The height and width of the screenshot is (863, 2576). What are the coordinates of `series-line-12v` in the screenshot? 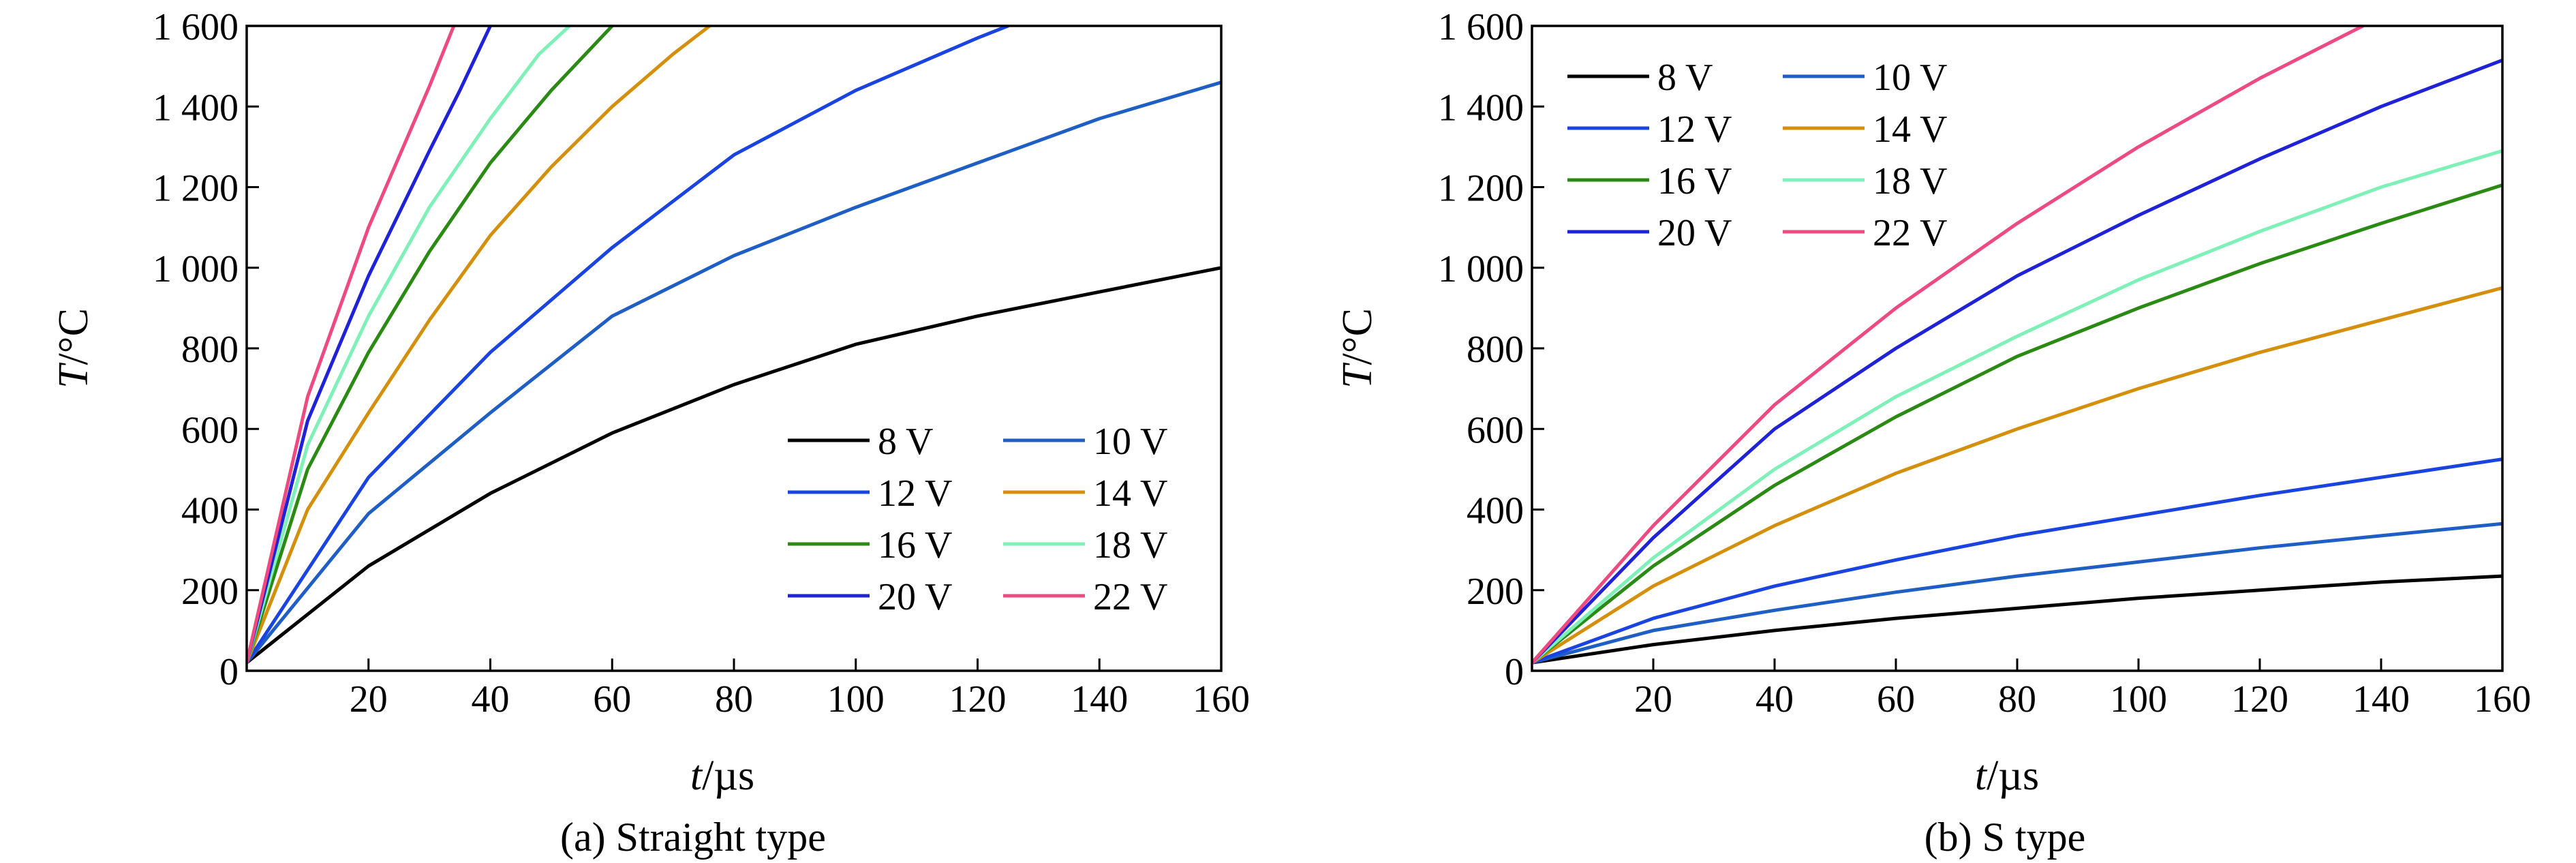 It's located at (2017, 561).